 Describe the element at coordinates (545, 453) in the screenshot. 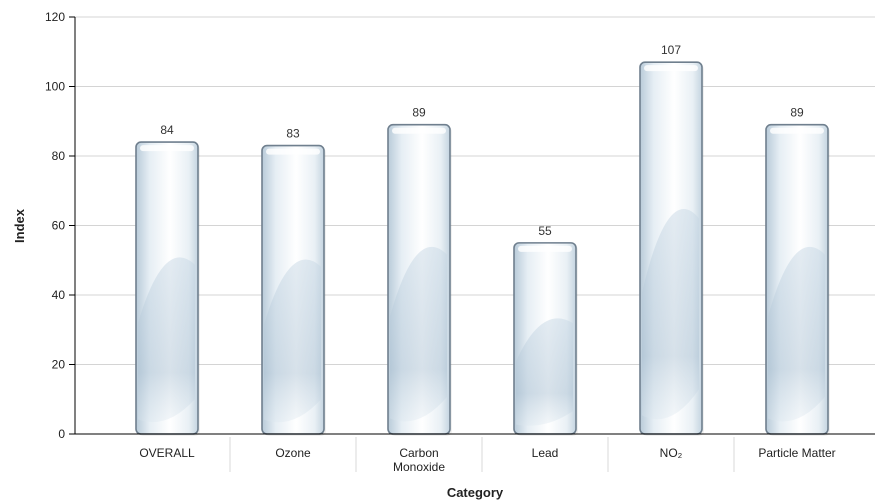

I see `x-tick-label: Lead` at that location.